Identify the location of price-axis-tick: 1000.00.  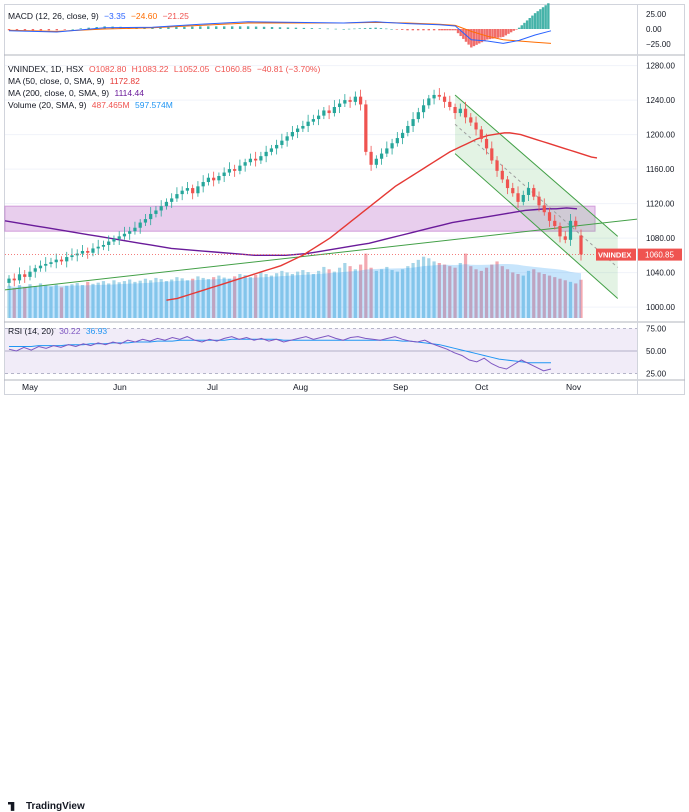
(660, 307).